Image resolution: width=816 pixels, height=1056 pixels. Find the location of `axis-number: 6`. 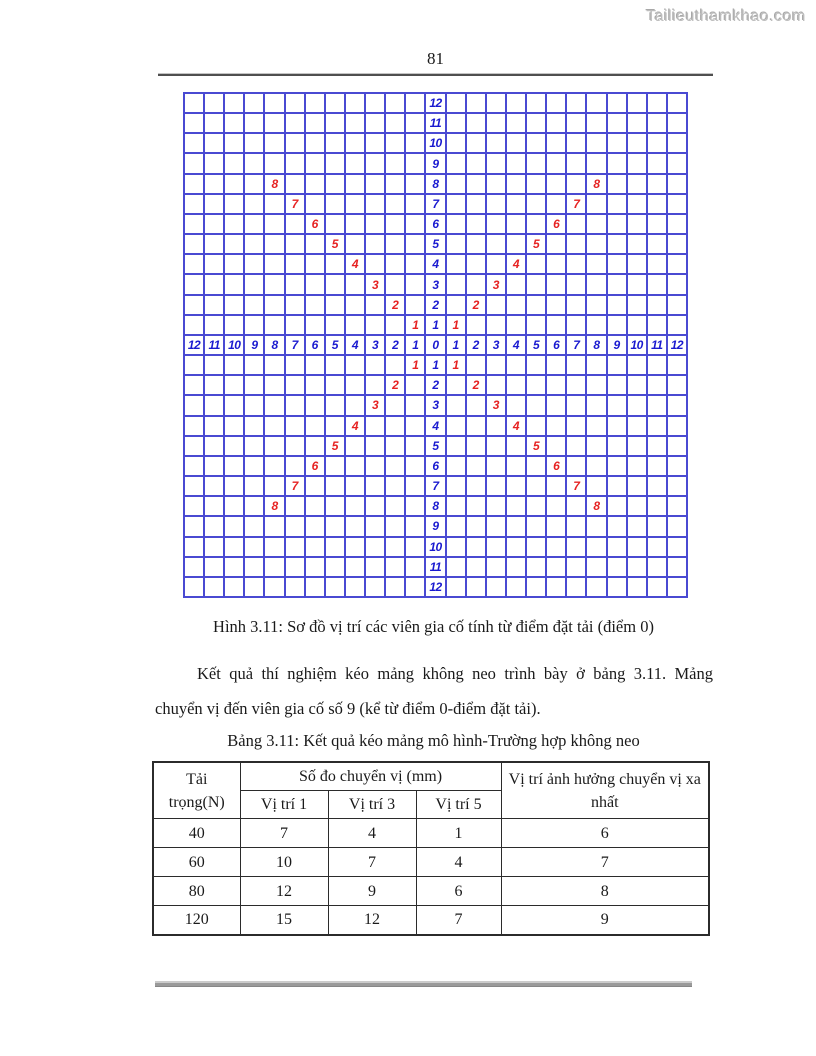

axis-number: 6 is located at coordinates (435, 224).